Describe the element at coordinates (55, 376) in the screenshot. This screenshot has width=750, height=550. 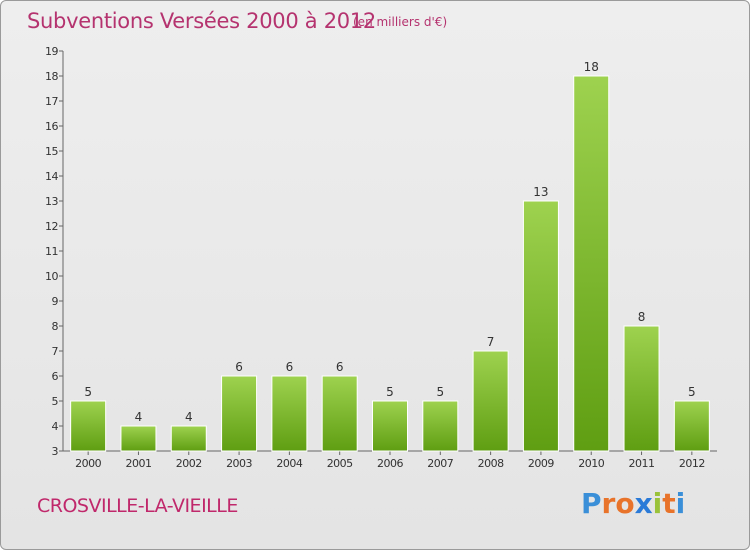
I see `y-tick-label: 6` at that location.